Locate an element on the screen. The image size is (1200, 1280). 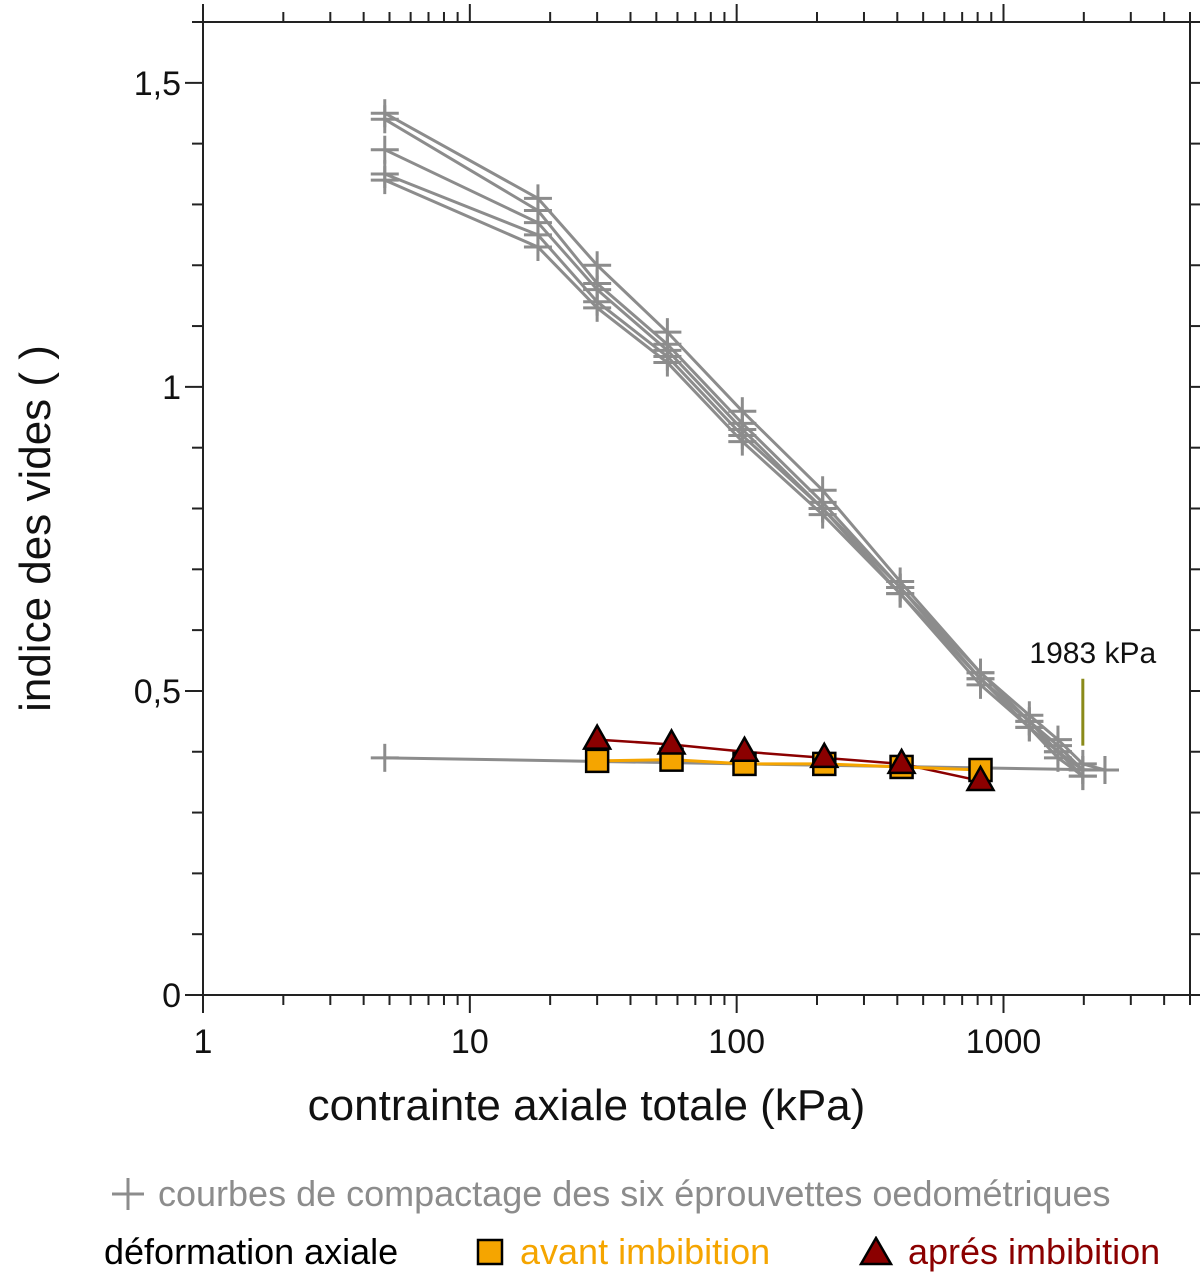
y-tick-label: 0,5 is located at coordinates (157, 692).